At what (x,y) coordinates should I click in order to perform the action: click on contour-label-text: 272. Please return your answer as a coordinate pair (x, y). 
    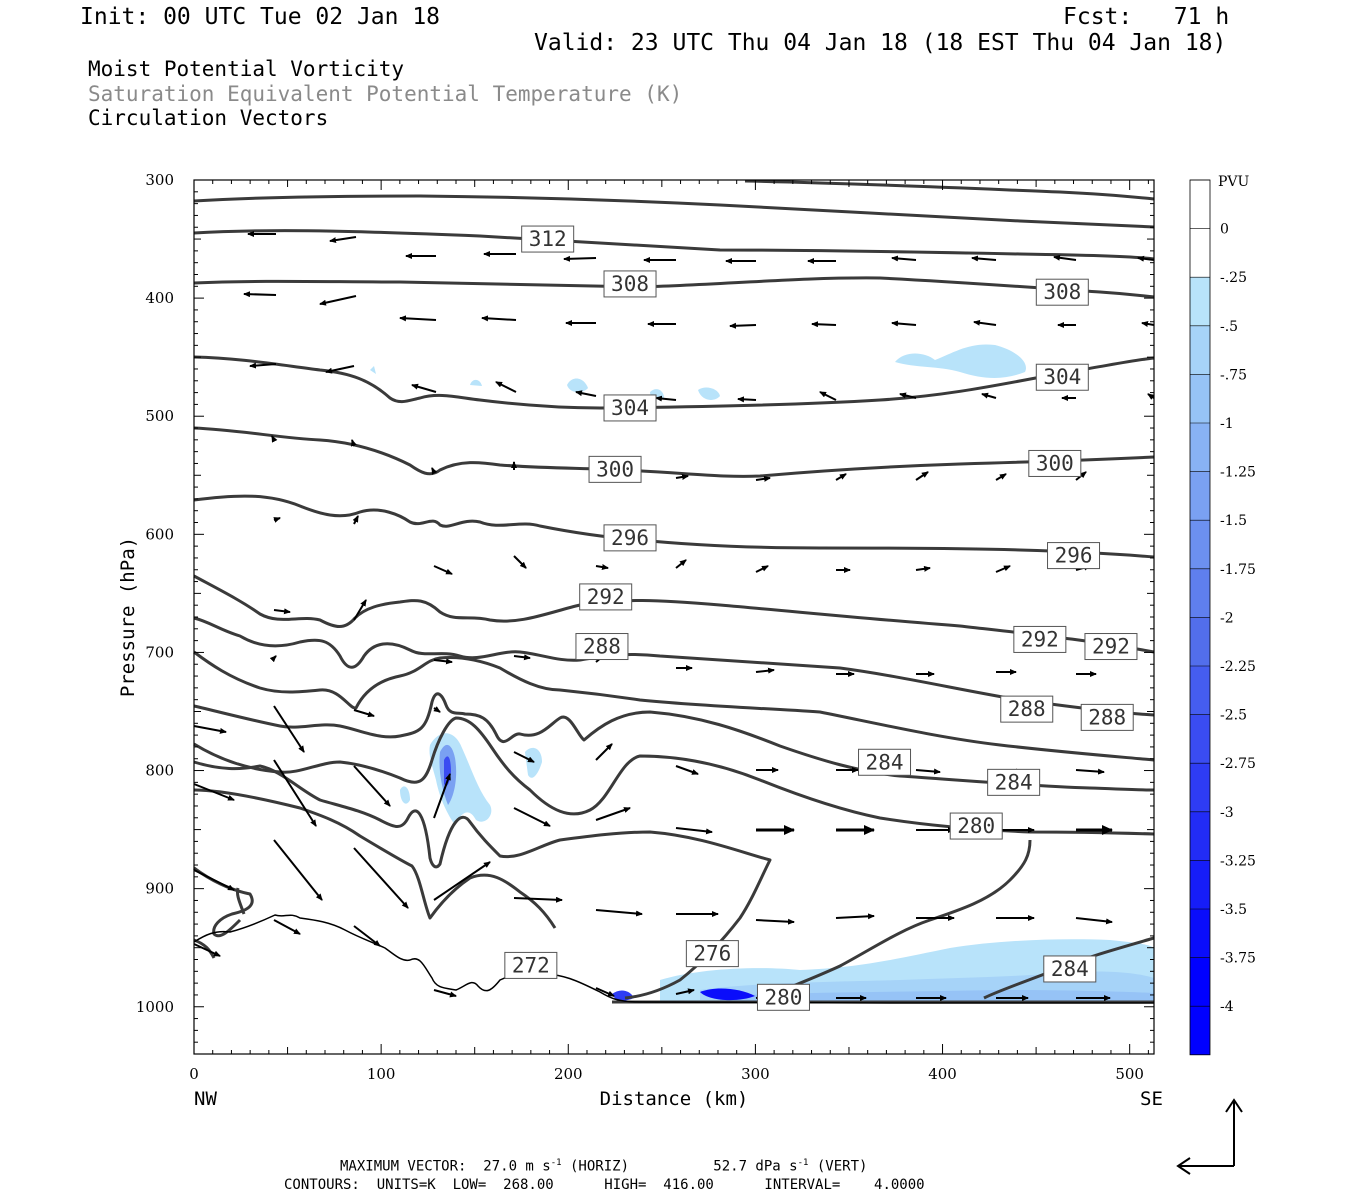
    Looking at the image, I should click on (531, 965).